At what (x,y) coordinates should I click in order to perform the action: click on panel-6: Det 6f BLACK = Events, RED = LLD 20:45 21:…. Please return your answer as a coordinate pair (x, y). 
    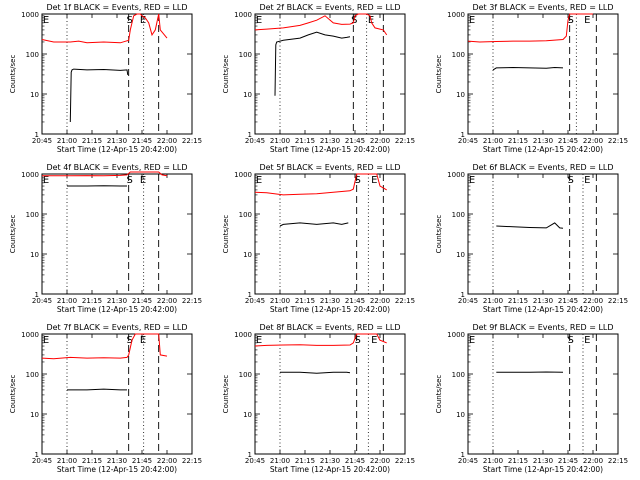
    Looking at the image, I should click on (531, 238).